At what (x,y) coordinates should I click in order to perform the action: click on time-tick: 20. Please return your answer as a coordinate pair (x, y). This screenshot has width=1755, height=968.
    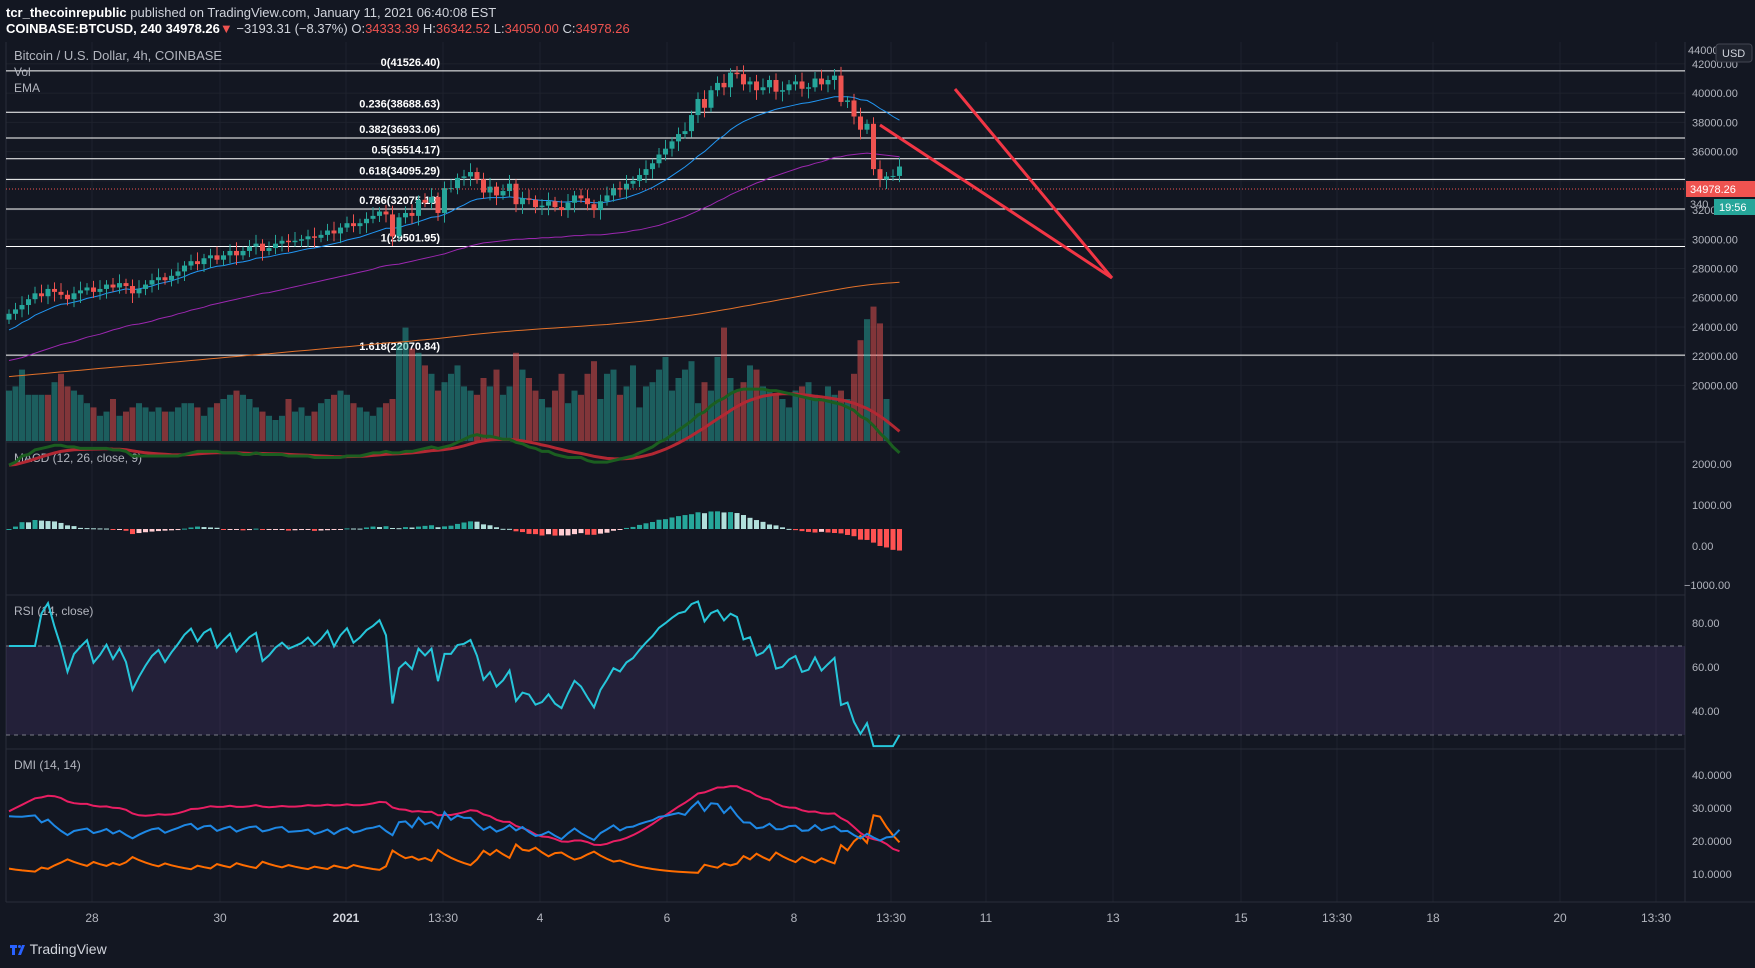
    Looking at the image, I should click on (1560, 918).